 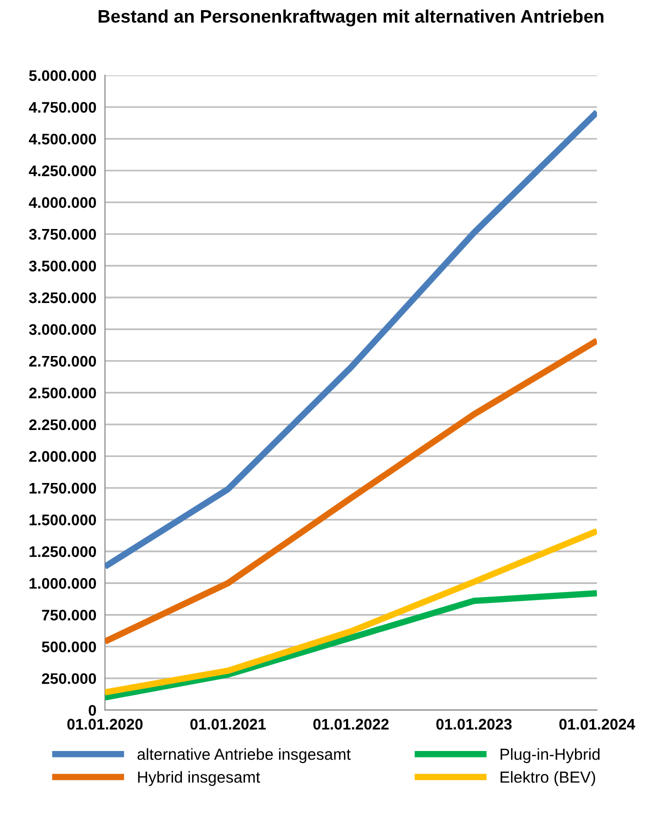 I want to click on y-tick-label: 3.750.000, so click(x=62, y=234).